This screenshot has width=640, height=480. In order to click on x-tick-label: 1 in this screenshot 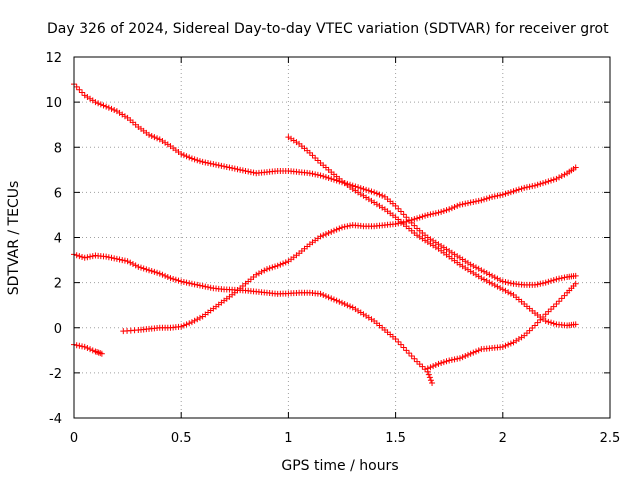, I will do `click(288, 438)`.